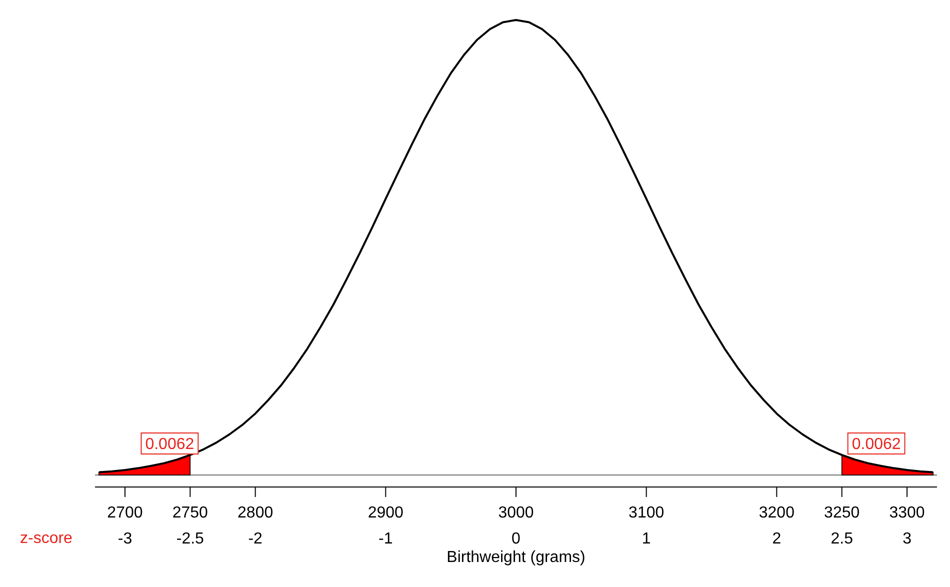  What do you see at coordinates (516, 539) in the screenshot?
I see `x2-tick-label: 0` at bounding box center [516, 539].